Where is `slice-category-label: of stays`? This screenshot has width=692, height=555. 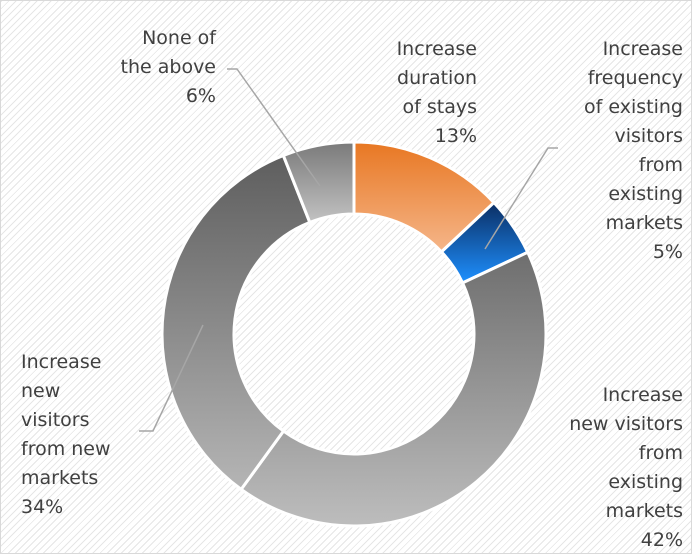 slice-category-label: of stays is located at coordinates (440, 107).